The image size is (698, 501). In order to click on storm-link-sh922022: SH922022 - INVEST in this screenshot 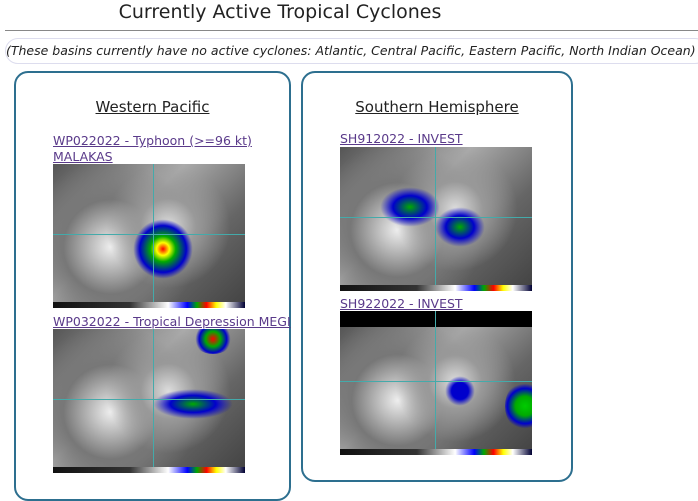, I will do `click(401, 303)`.